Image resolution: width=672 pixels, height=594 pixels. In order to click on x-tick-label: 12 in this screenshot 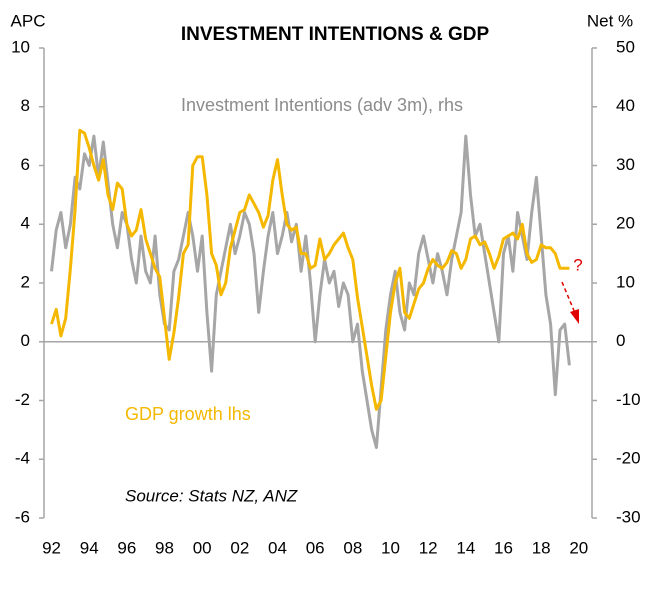, I will do `click(428, 547)`.